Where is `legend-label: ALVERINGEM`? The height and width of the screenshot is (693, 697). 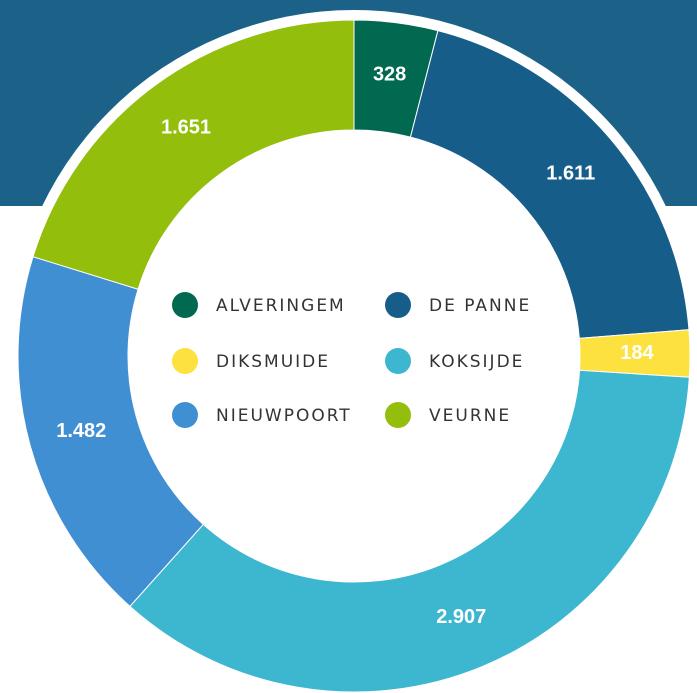
legend-label: ALVERINGEM is located at coordinates (281, 306).